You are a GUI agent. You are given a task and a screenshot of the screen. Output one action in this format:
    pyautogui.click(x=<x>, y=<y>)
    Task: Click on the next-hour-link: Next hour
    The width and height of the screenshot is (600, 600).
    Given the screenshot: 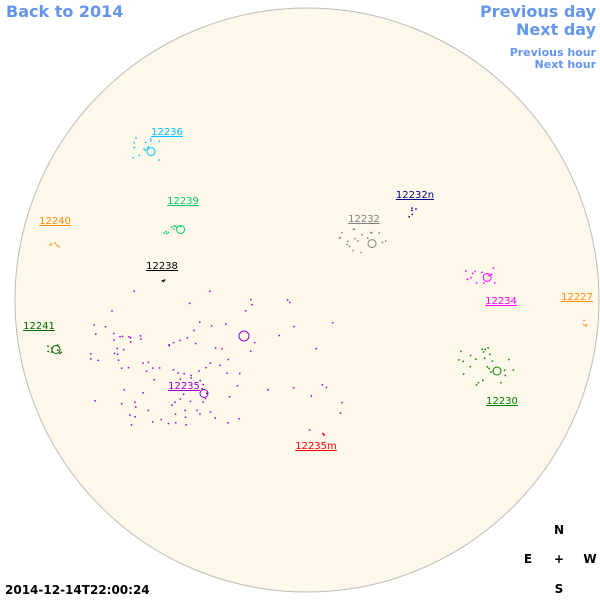 What is the action you would take?
    pyautogui.click(x=566, y=64)
    